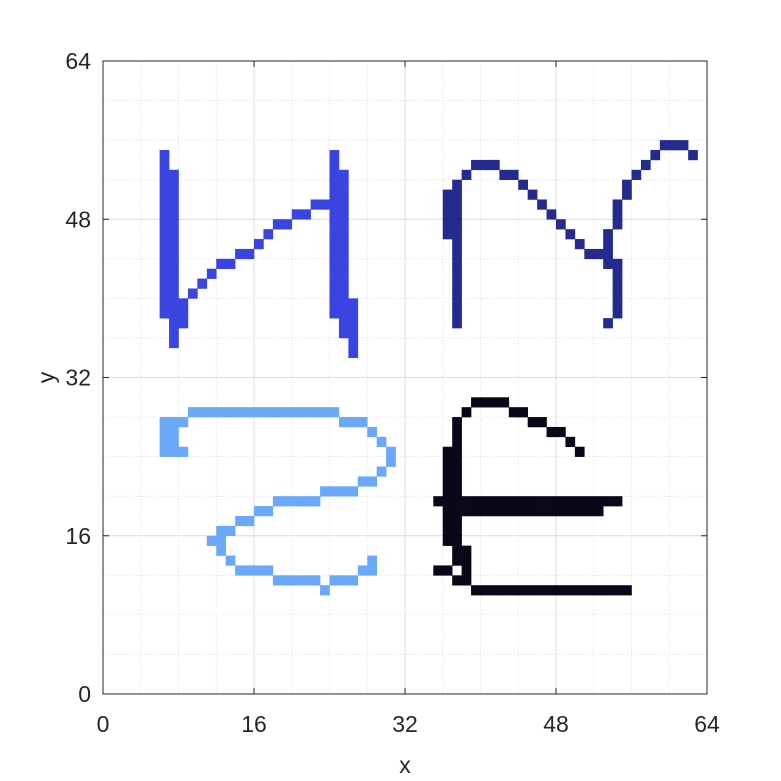  What do you see at coordinates (46, 377) in the screenshot?
I see `y-axis-label: y` at bounding box center [46, 377].